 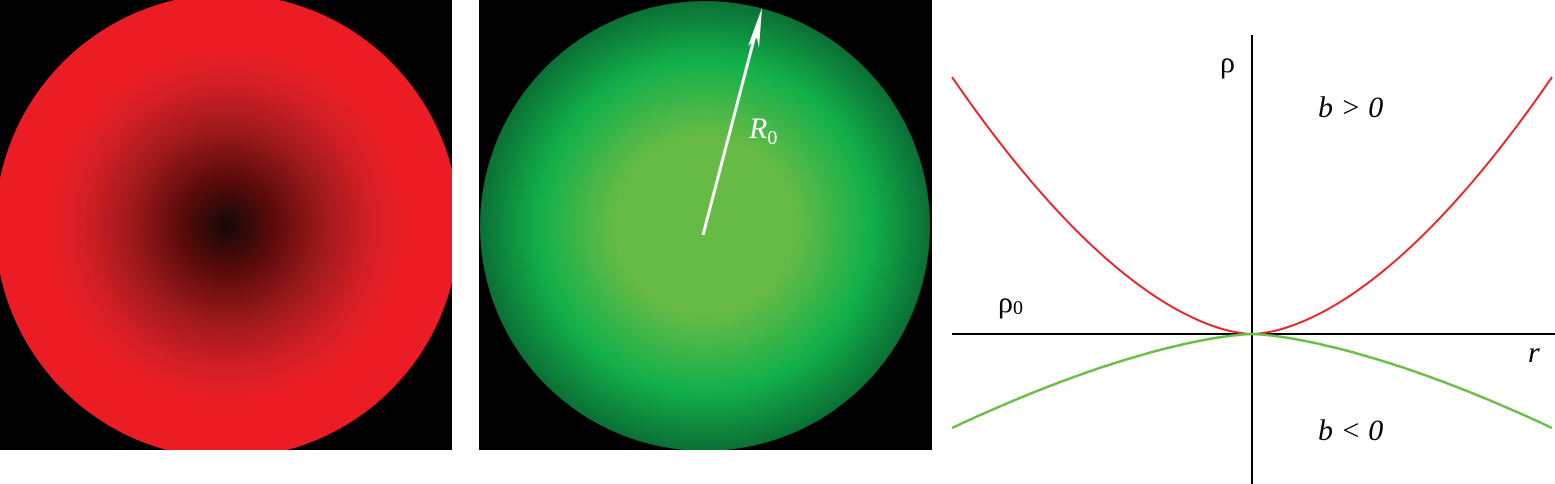 What do you see at coordinates (1252, 381) in the screenshot?
I see `negative-b-curve` at bounding box center [1252, 381].